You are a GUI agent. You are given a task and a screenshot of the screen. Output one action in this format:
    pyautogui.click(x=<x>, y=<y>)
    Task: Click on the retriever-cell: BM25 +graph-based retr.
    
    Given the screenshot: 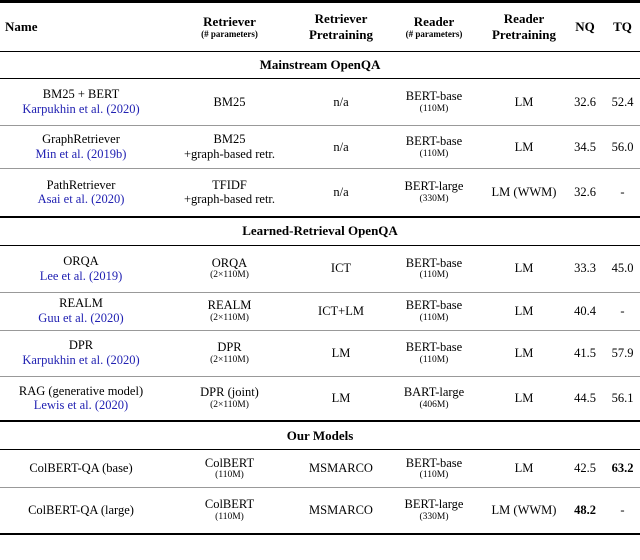 What is the action you would take?
    pyautogui.click(x=229, y=147)
    